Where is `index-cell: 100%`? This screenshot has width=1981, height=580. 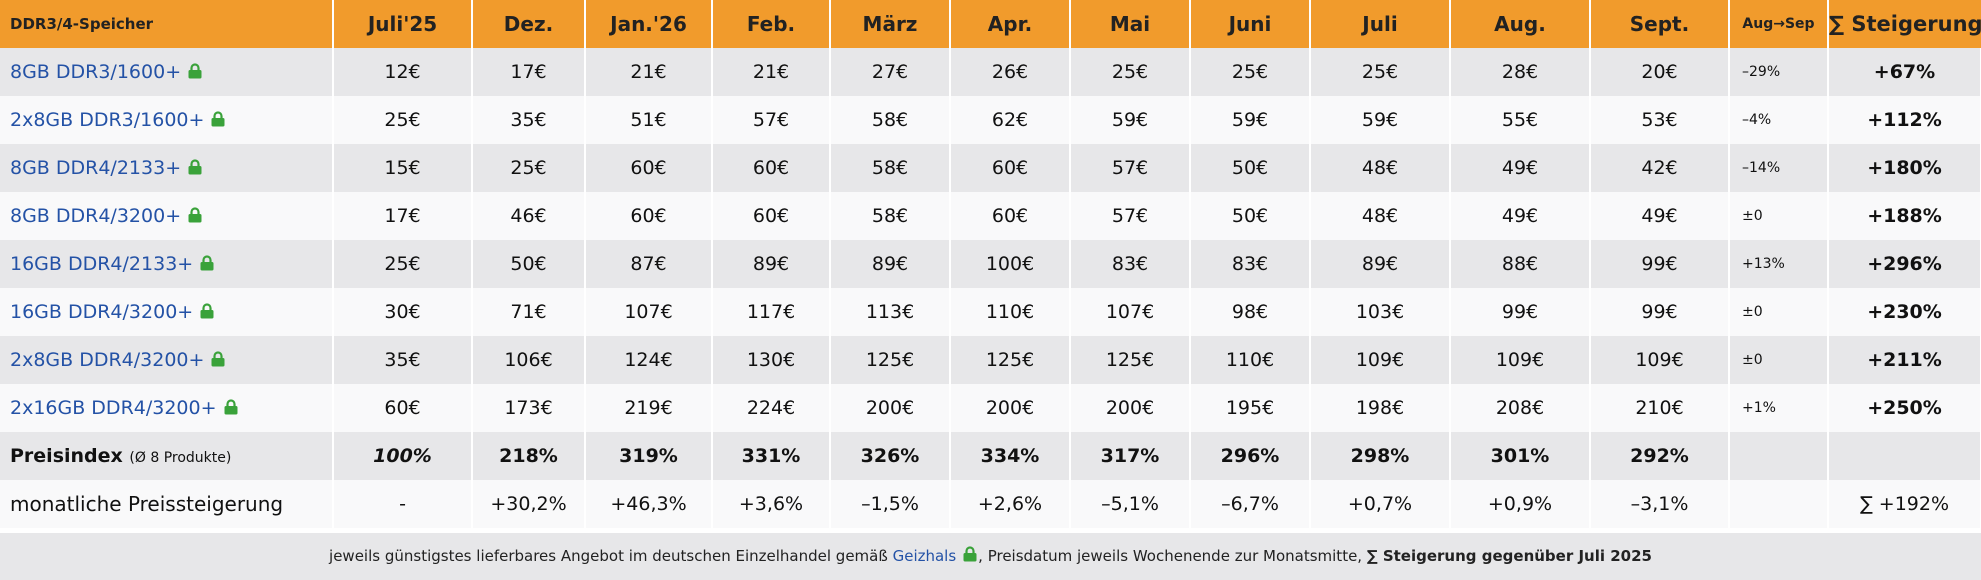
index-cell: 100% is located at coordinates (403, 456).